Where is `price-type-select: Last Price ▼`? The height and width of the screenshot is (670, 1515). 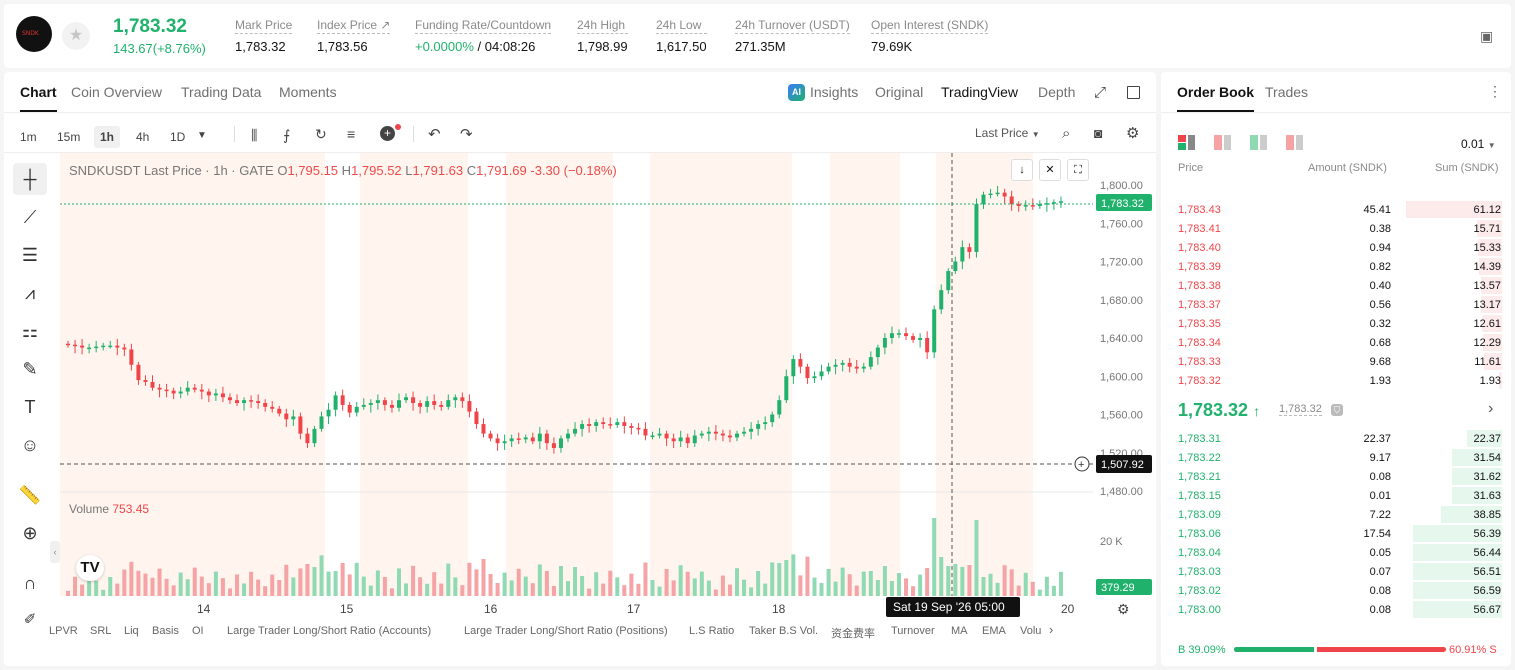
price-type-select: Last Price ▼ is located at coordinates (1007, 133).